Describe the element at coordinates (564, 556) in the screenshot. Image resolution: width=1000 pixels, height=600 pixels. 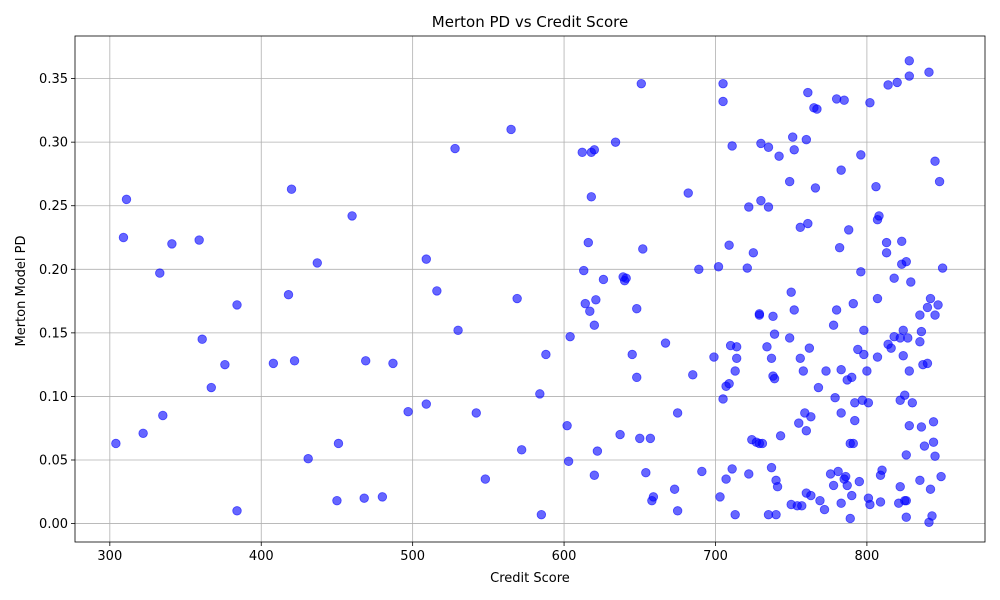
I see `x-tick-label: 600` at that location.